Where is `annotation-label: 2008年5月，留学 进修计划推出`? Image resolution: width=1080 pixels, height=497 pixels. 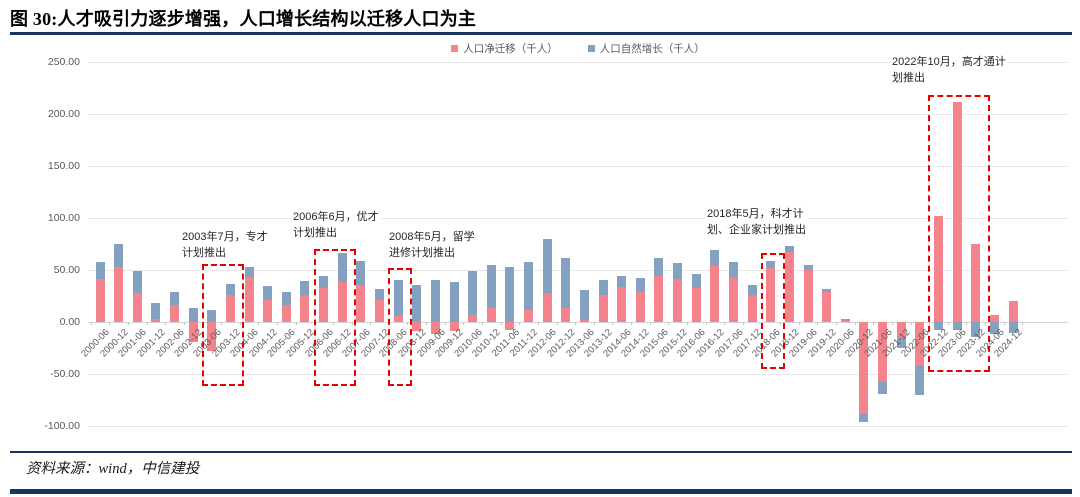 annotation-label: 2008年5月，留学 进修计划推出 is located at coordinates (432, 245).